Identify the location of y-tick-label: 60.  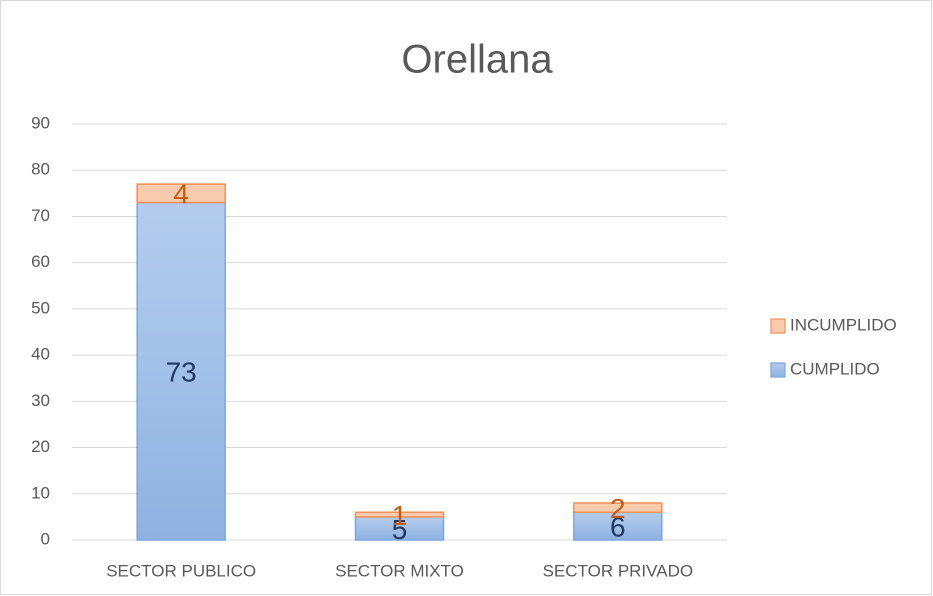
(40, 261).